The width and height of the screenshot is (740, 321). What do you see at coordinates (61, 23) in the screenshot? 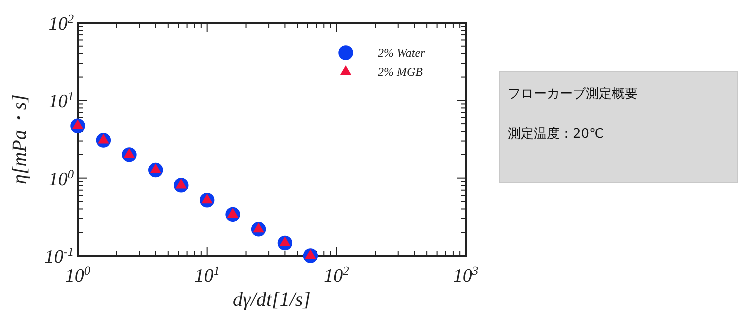
I see `y-tick-label: 10$^{2}$` at bounding box center [61, 23].